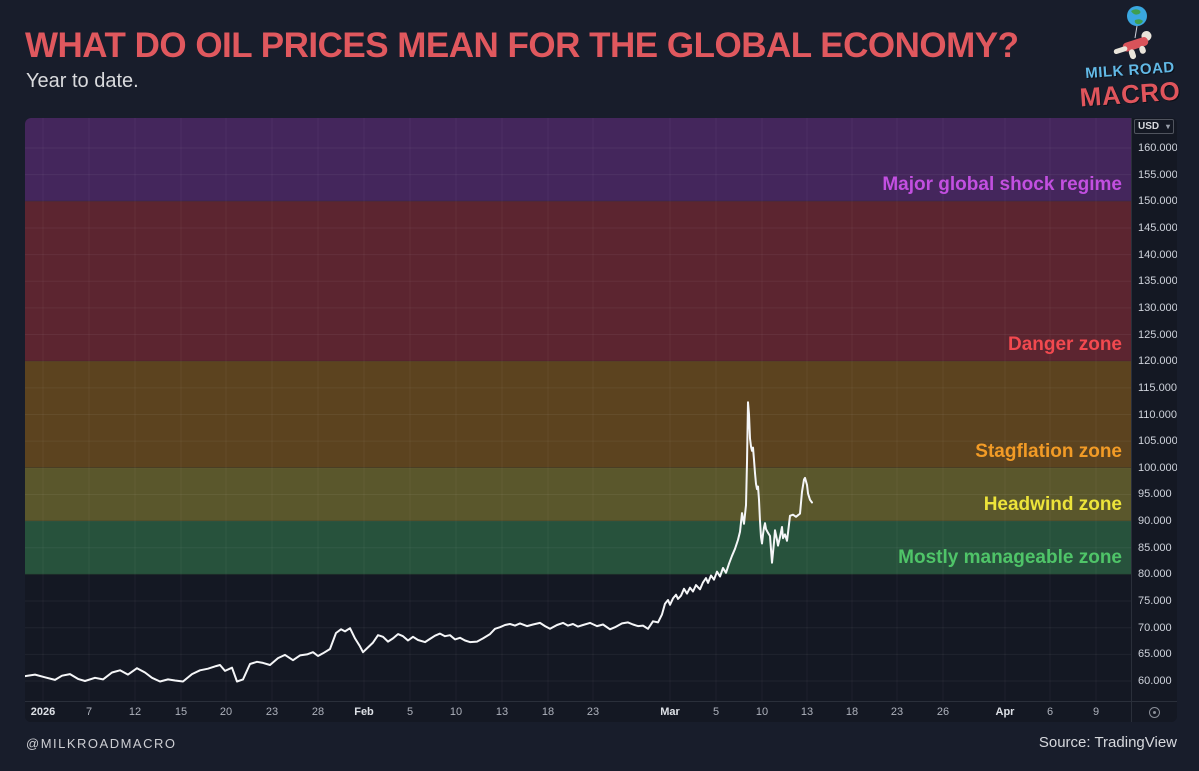  I want to click on price-tick-110: 110.000, so click(1157, 414).